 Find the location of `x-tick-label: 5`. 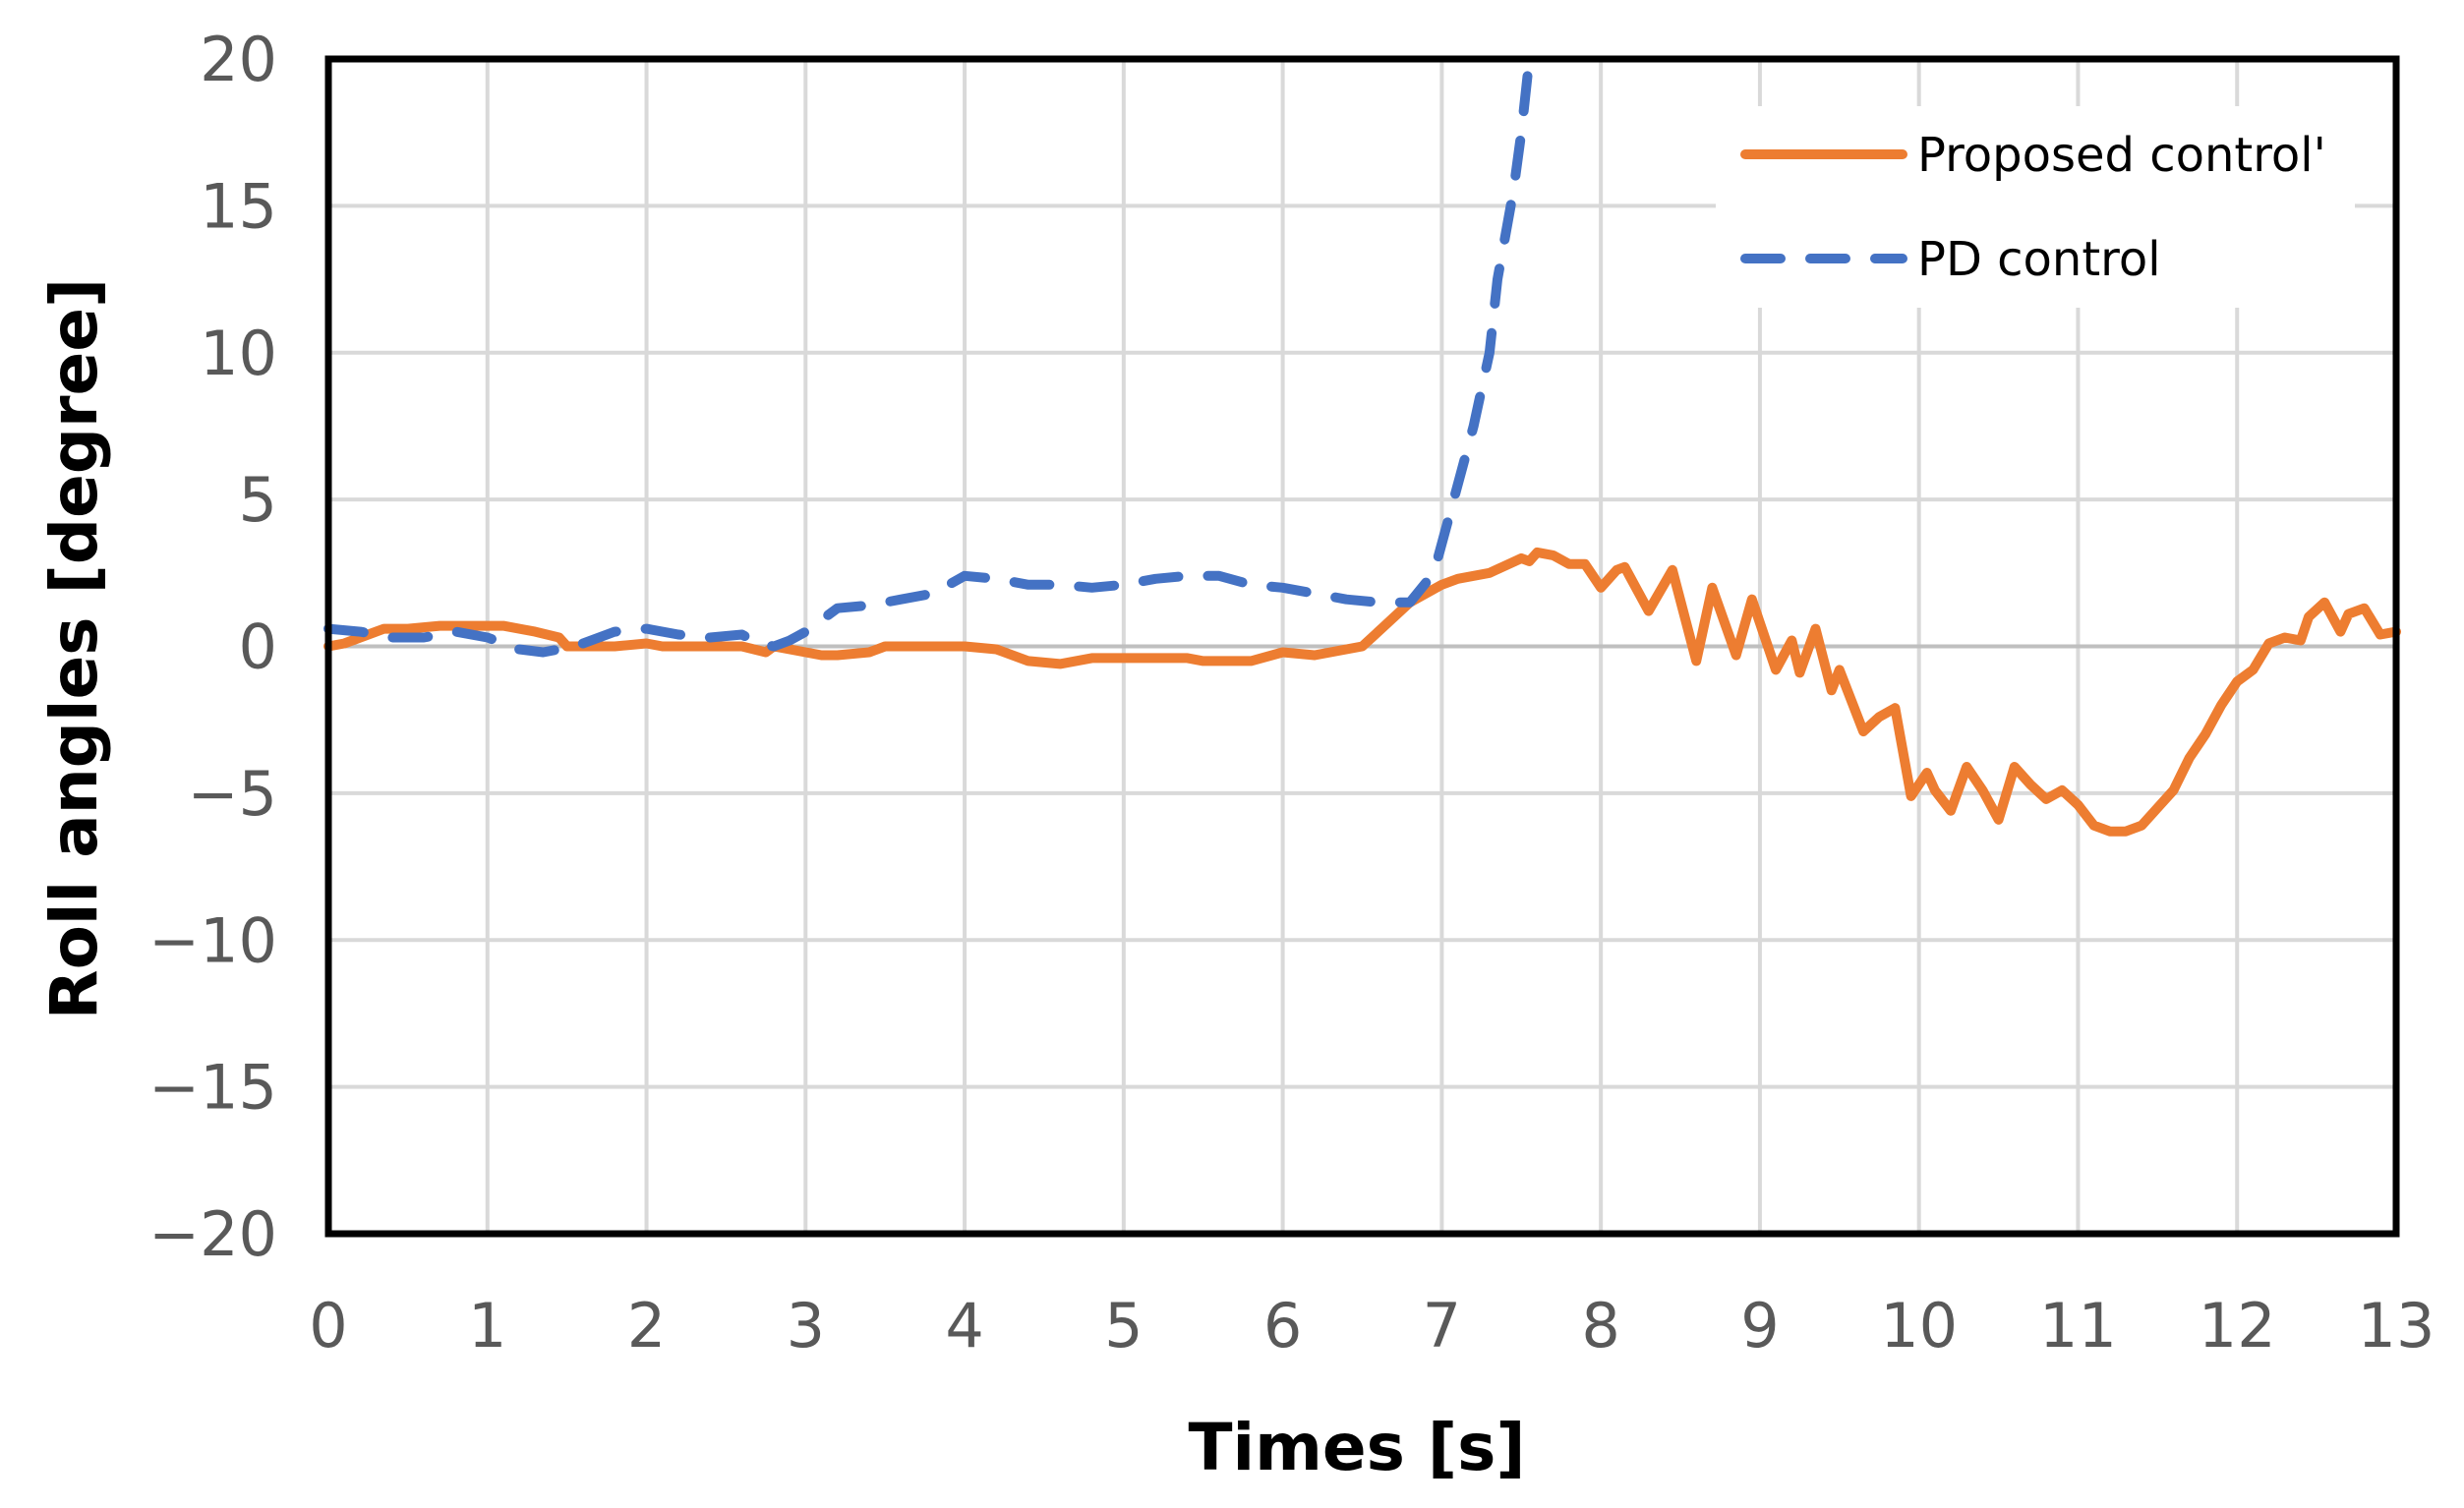

x-tick-label: 5 is located at coordinates (1123, 1326).